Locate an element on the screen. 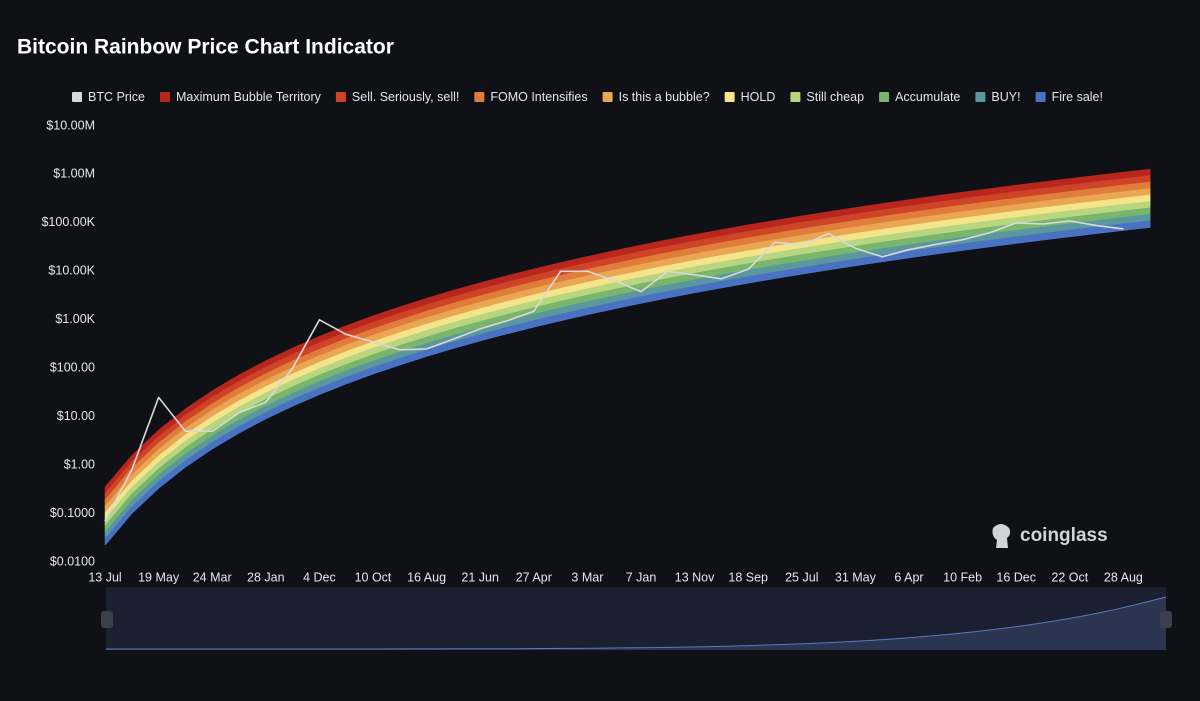 This screenshot has height=701, width=1200. y-tick-label: $10.00K is located at coordinates (71, 271).